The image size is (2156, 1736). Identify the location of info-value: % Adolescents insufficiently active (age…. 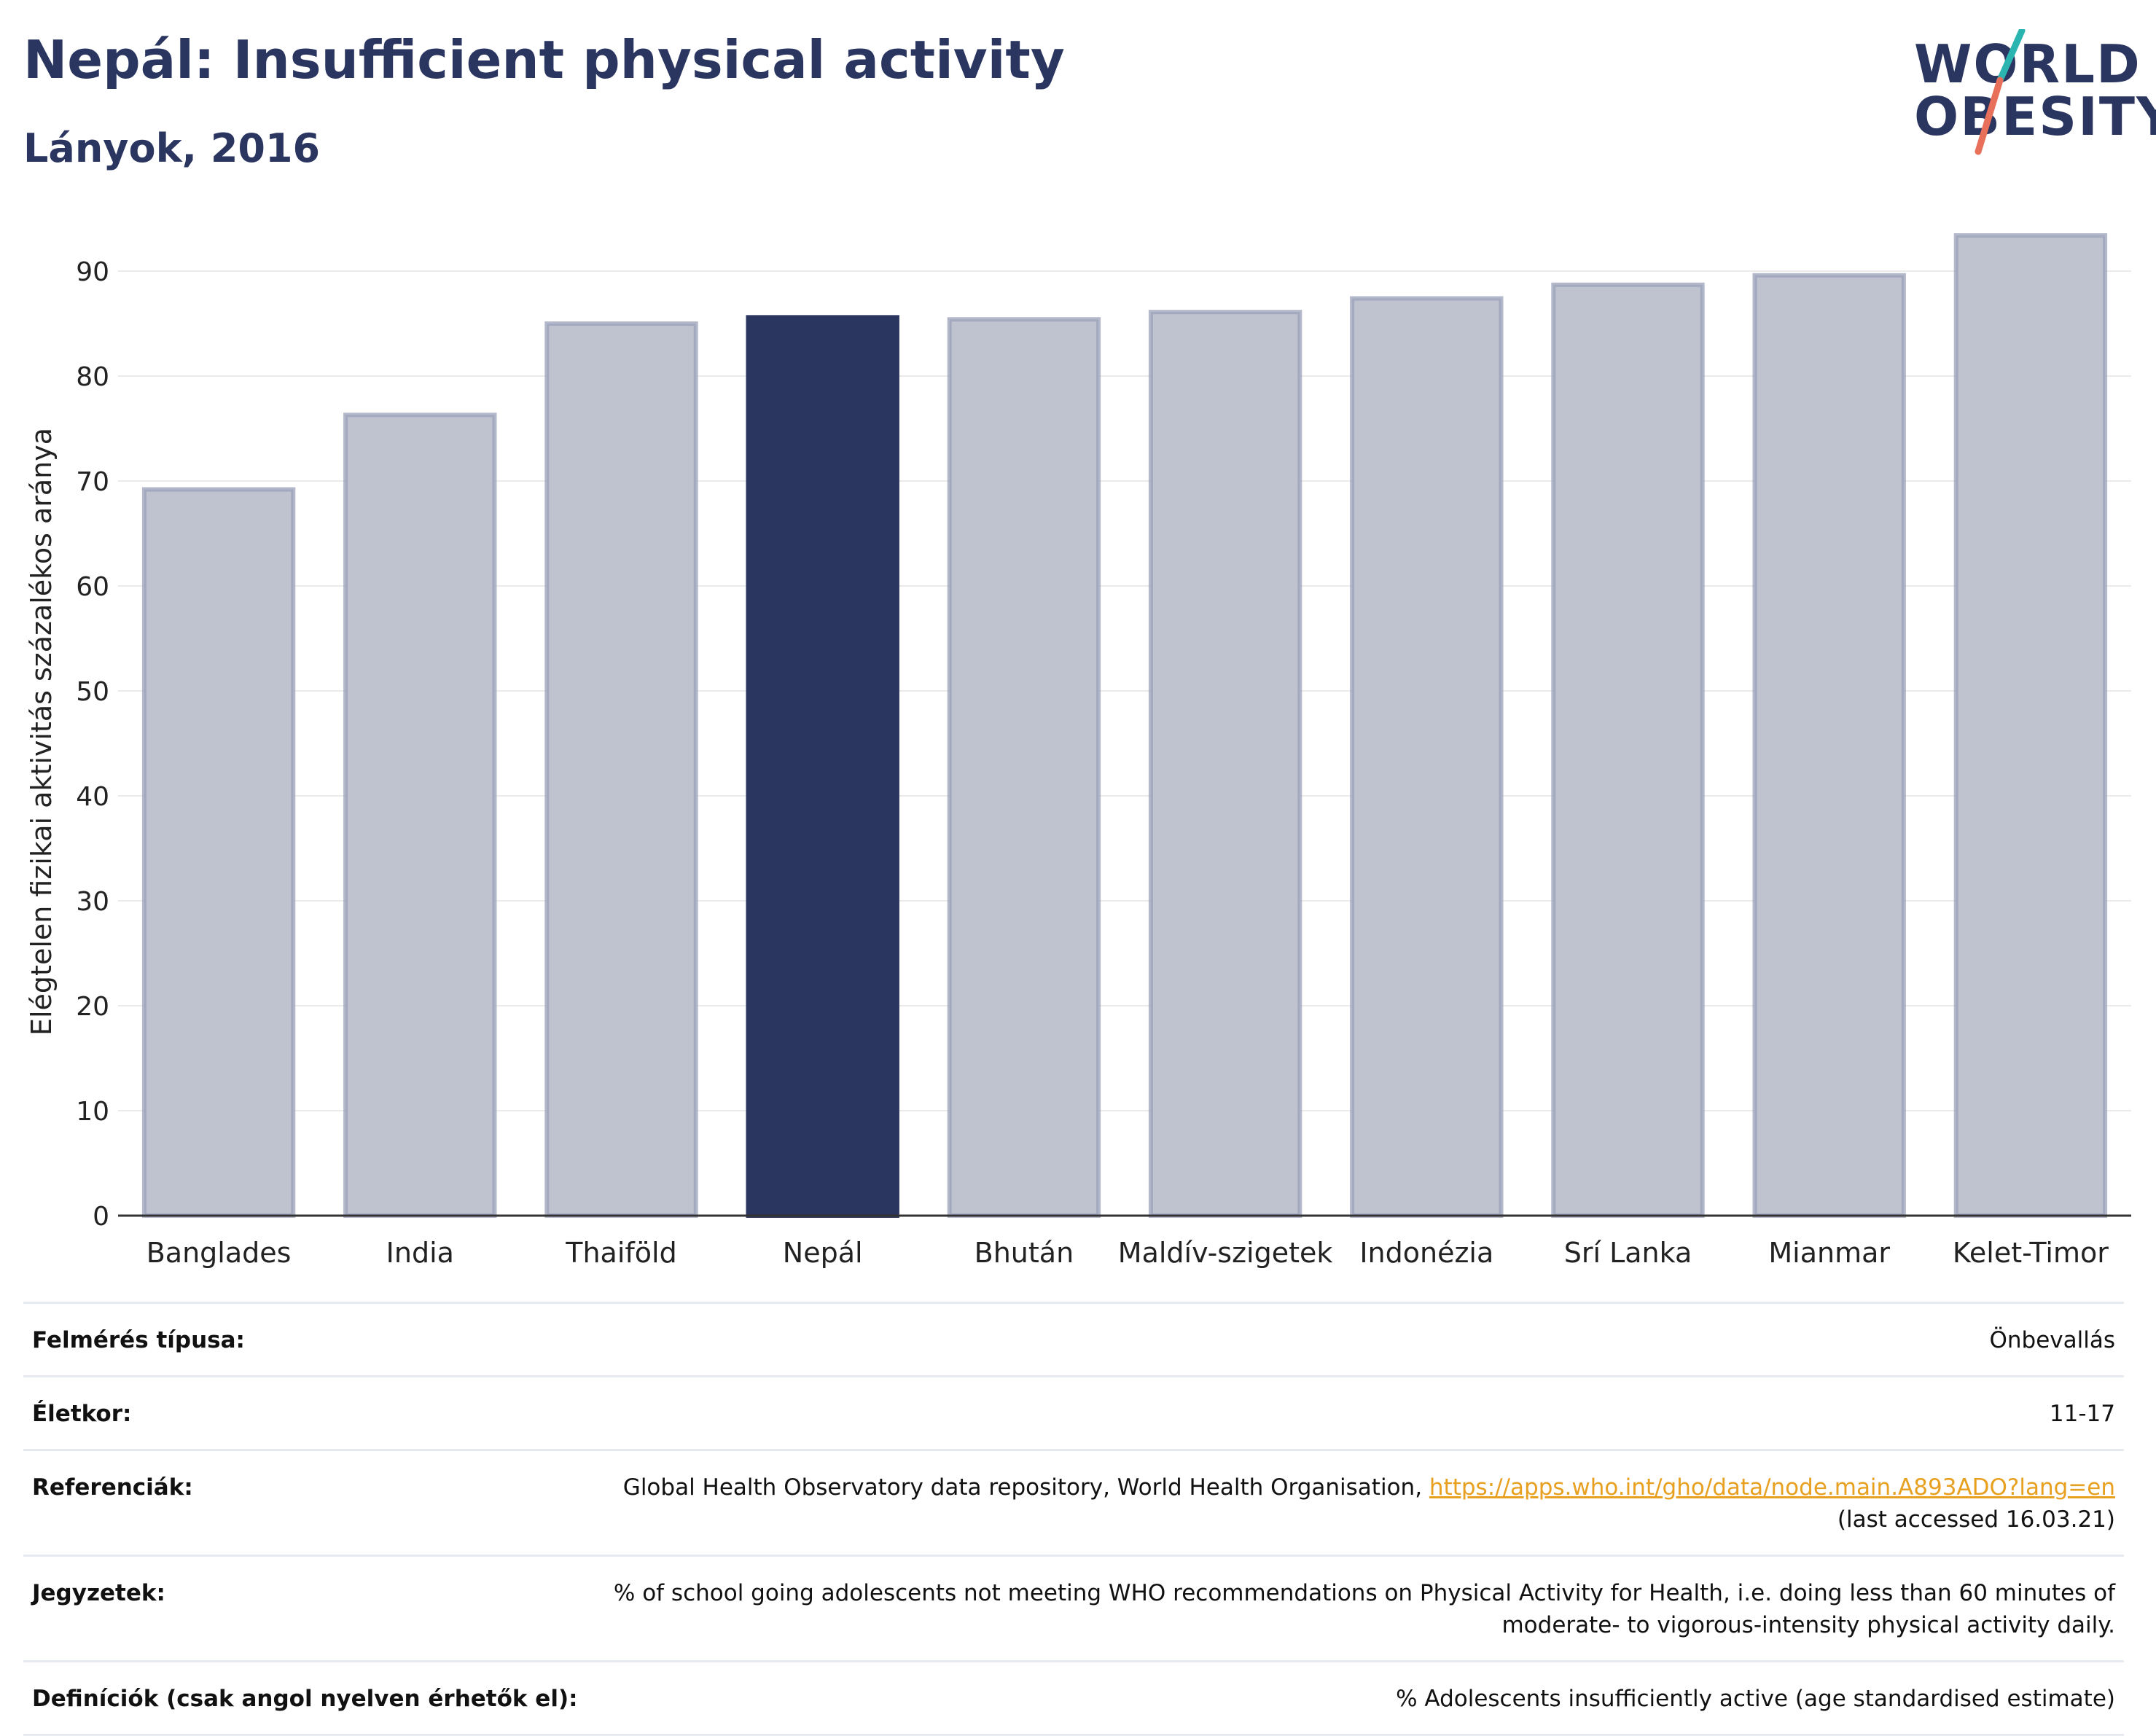
(1756, 1699).